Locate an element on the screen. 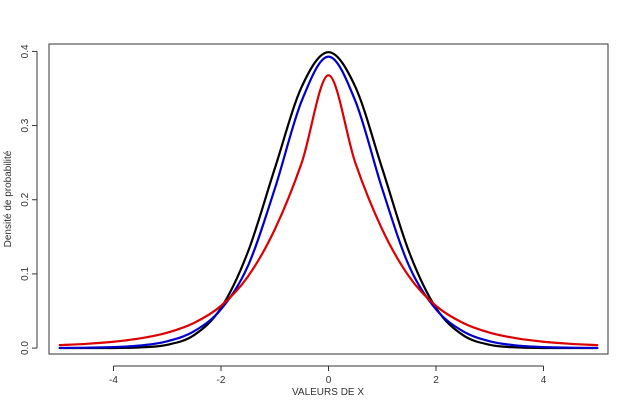 The width and height of the screenshot is (630, 415). x-tick-label: 2 is located at coordinates (436, 380).